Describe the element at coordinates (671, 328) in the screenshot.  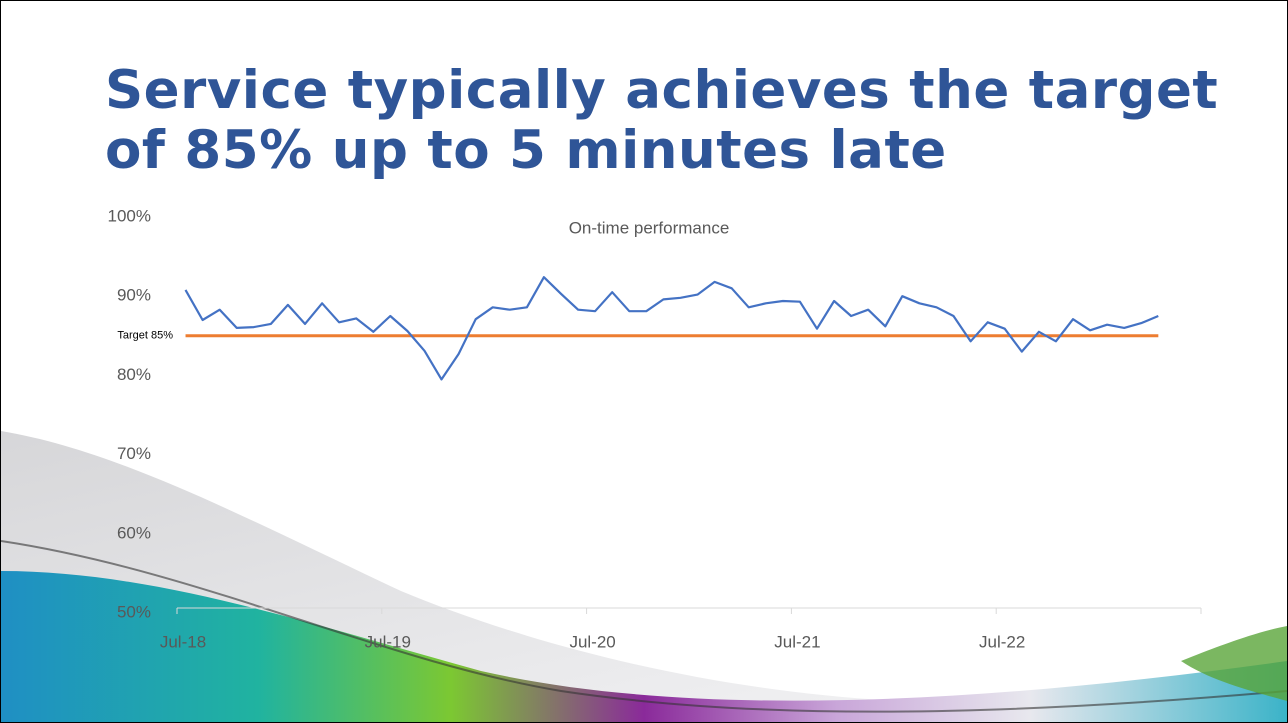
I see `data-line` at that location.